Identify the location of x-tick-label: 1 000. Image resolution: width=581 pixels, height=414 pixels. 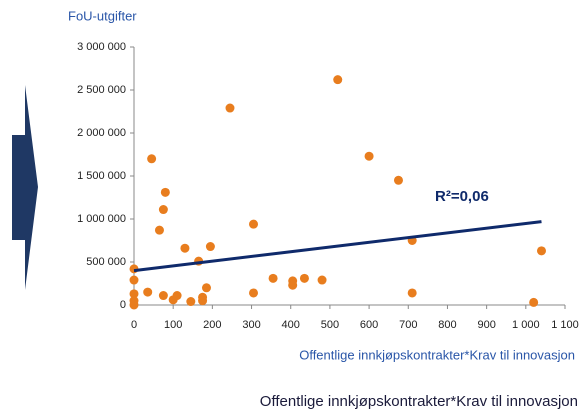
(526, 325).